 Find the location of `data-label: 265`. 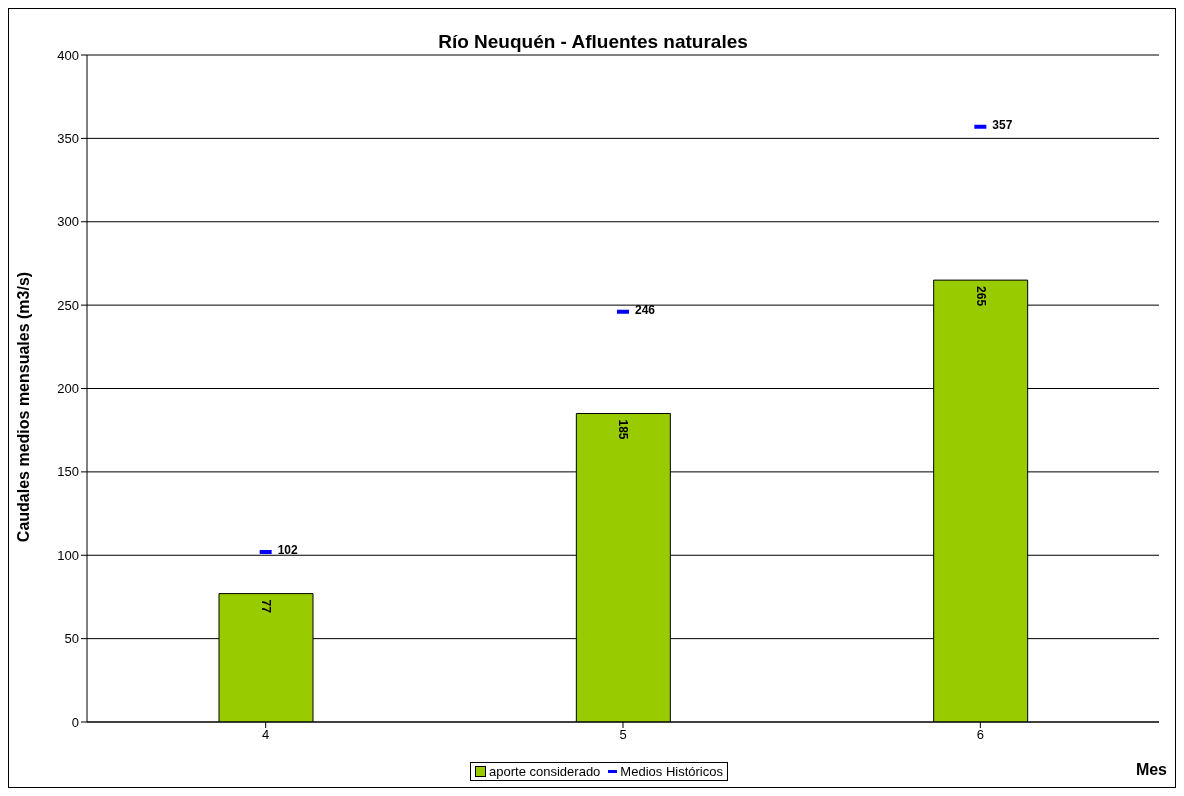

data-label: 265 is located at coordinates (980, 296).